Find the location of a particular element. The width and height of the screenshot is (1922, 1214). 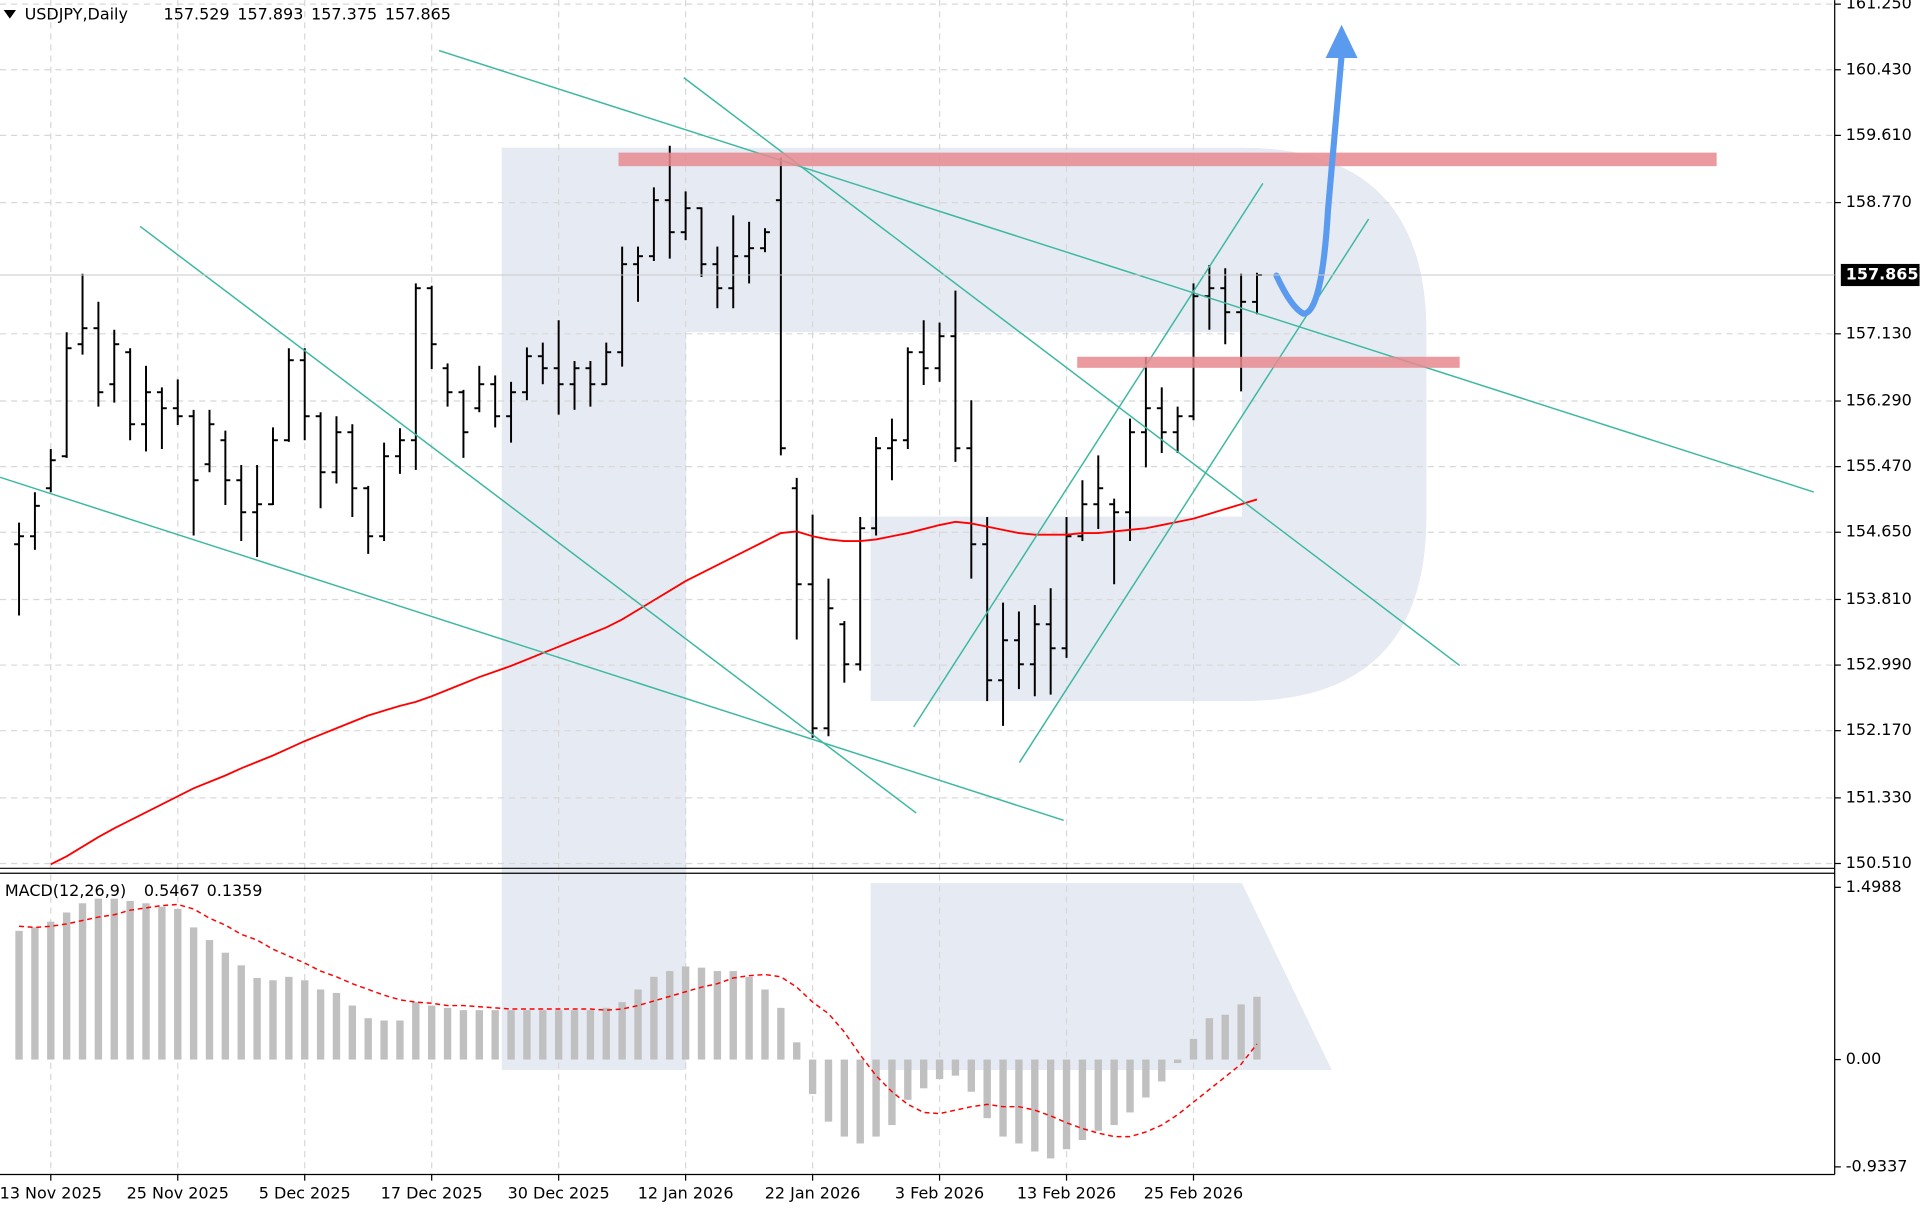

y-tick-label: 153.810 is located at coordinates (1879, 598).